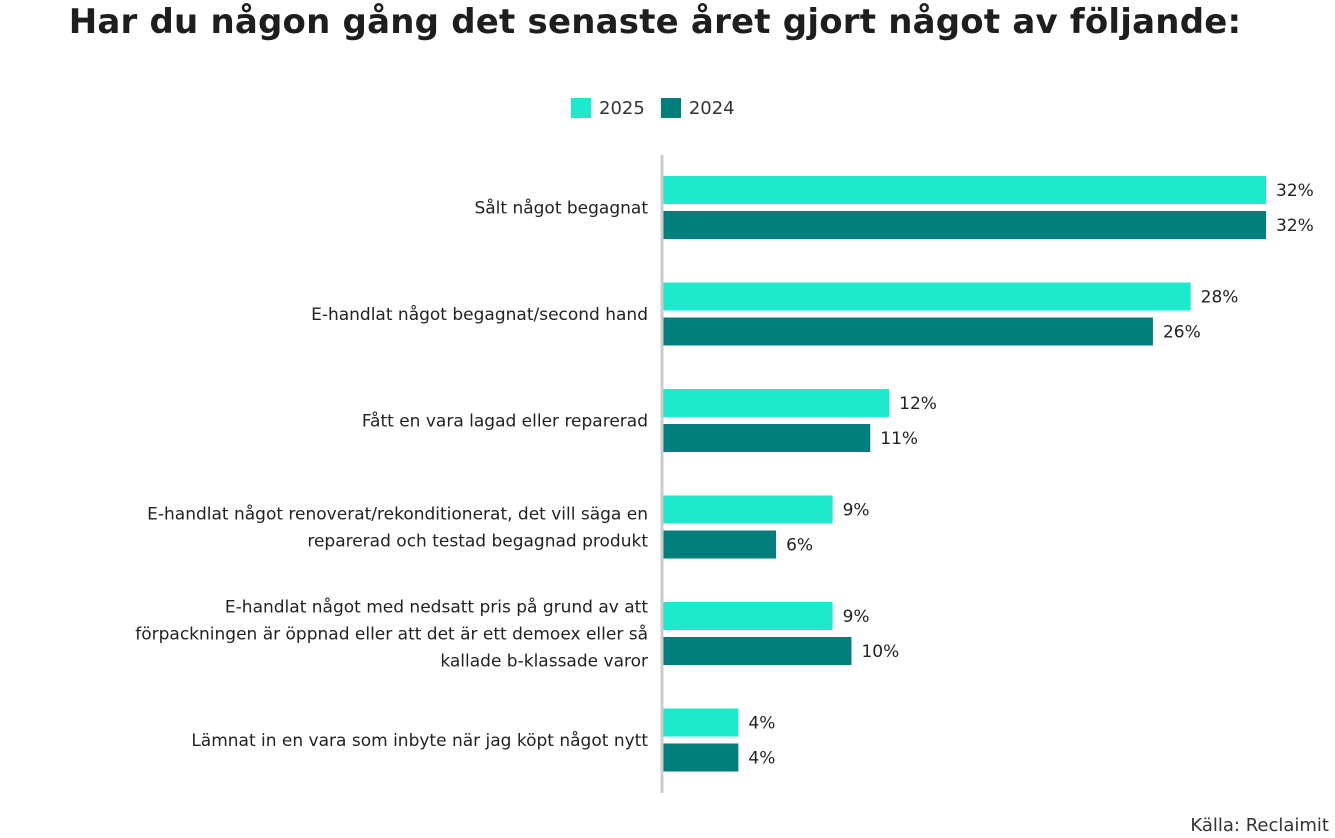  Describe the element at coordinates (1295, 191) in the screenshot. I see `value-label-2025-0: 32%` at that location.